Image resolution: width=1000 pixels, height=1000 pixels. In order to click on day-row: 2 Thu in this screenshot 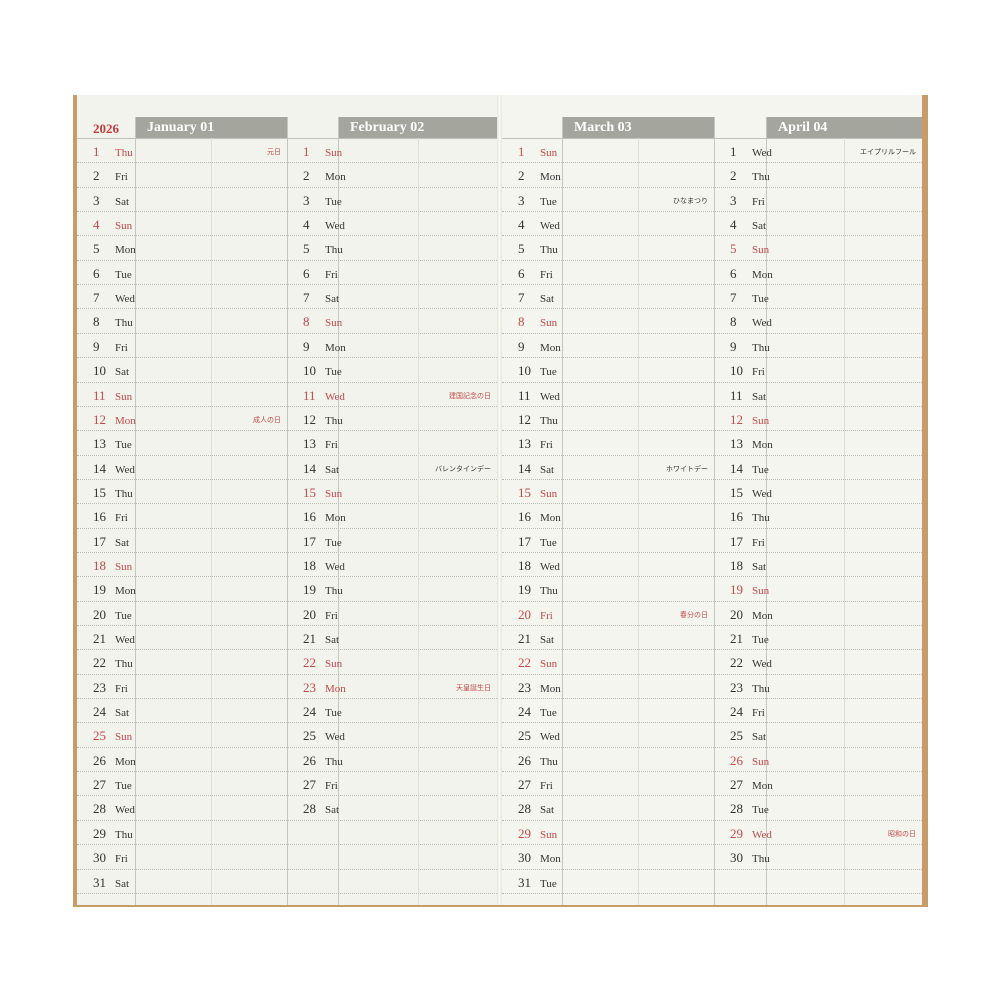, I will do `click(750, 176)`.